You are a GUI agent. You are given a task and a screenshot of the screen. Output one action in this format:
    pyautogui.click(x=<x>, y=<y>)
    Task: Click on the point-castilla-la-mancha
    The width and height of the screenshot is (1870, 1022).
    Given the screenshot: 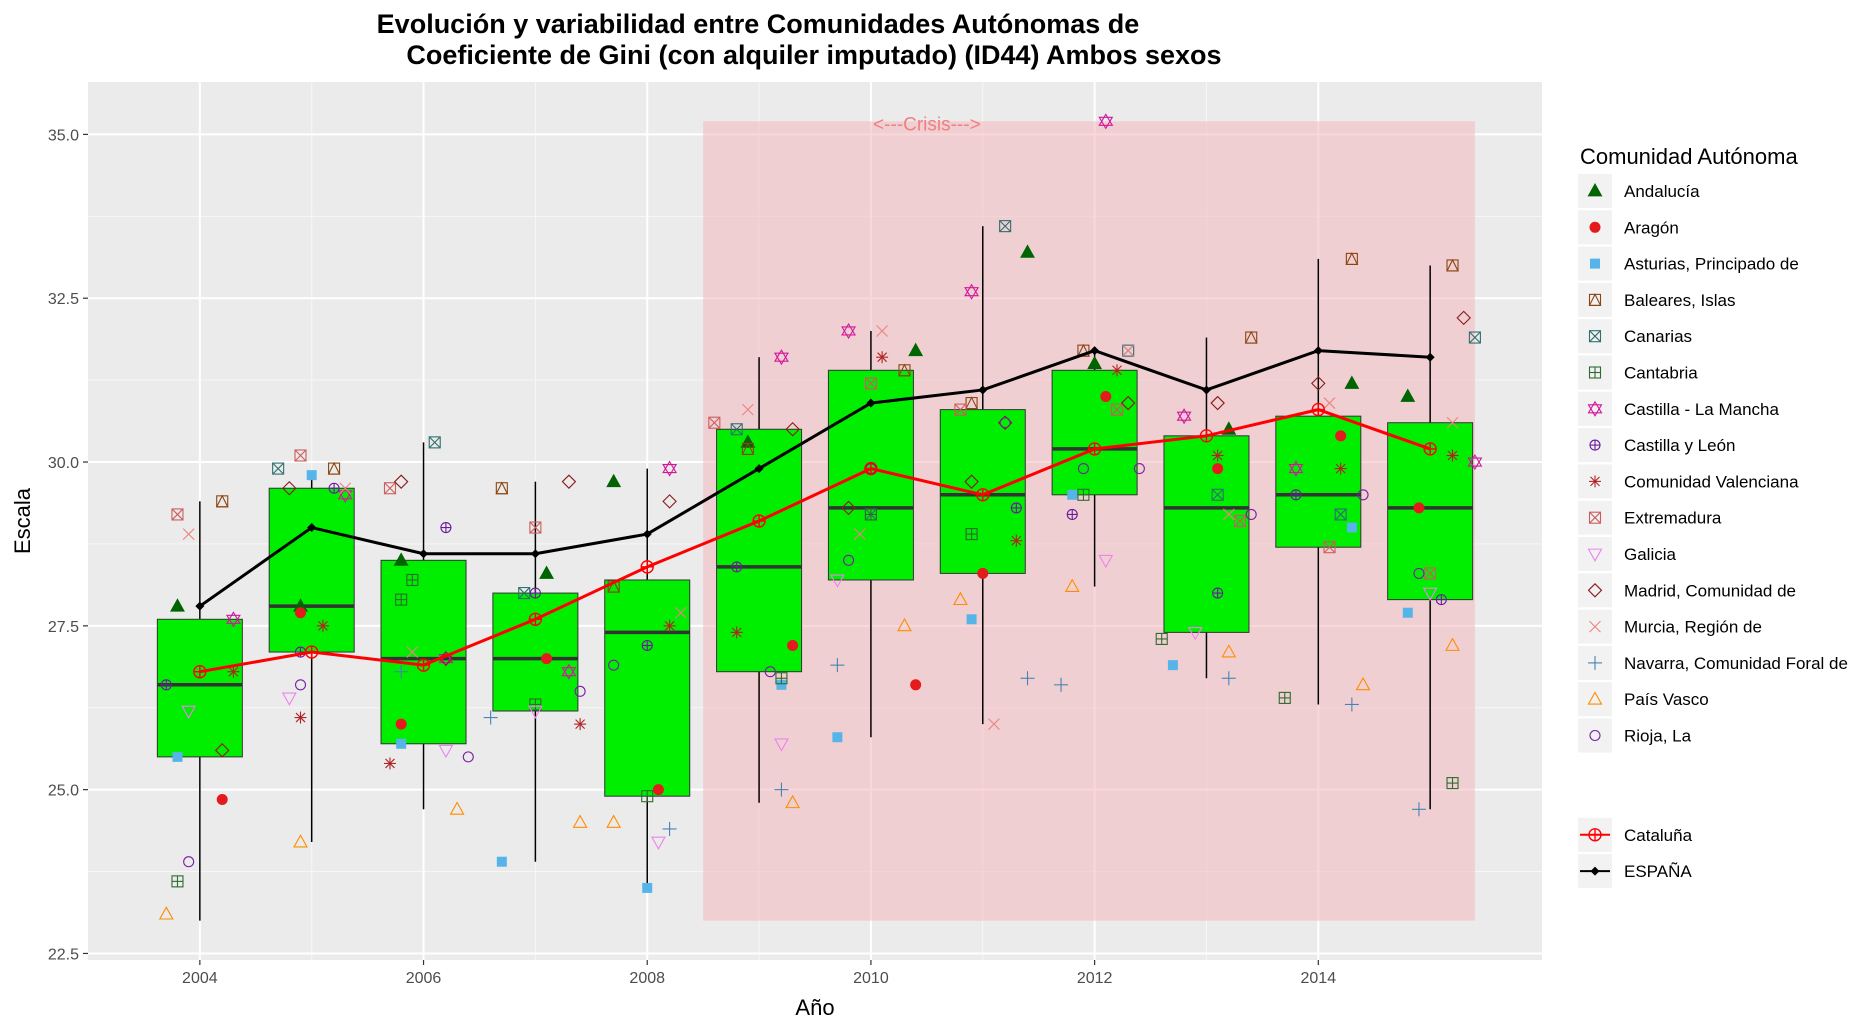 What is the action you would take?
    pyautogui.click(x=1475, y=462)
    